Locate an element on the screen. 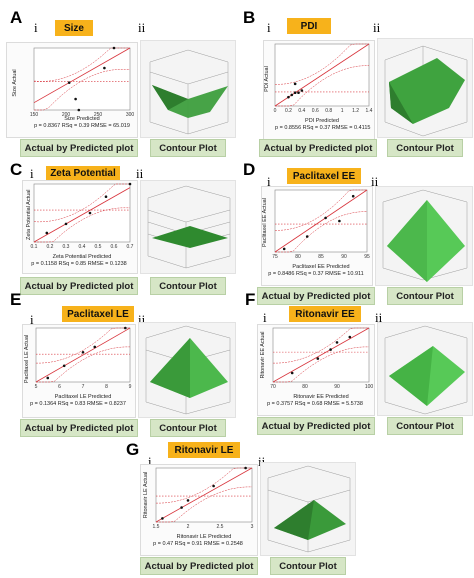 Image resolution: width=474 pixels, height=578 pixels. panel-a-pred-label: Size Predicted is located at coordinates (82, 119).